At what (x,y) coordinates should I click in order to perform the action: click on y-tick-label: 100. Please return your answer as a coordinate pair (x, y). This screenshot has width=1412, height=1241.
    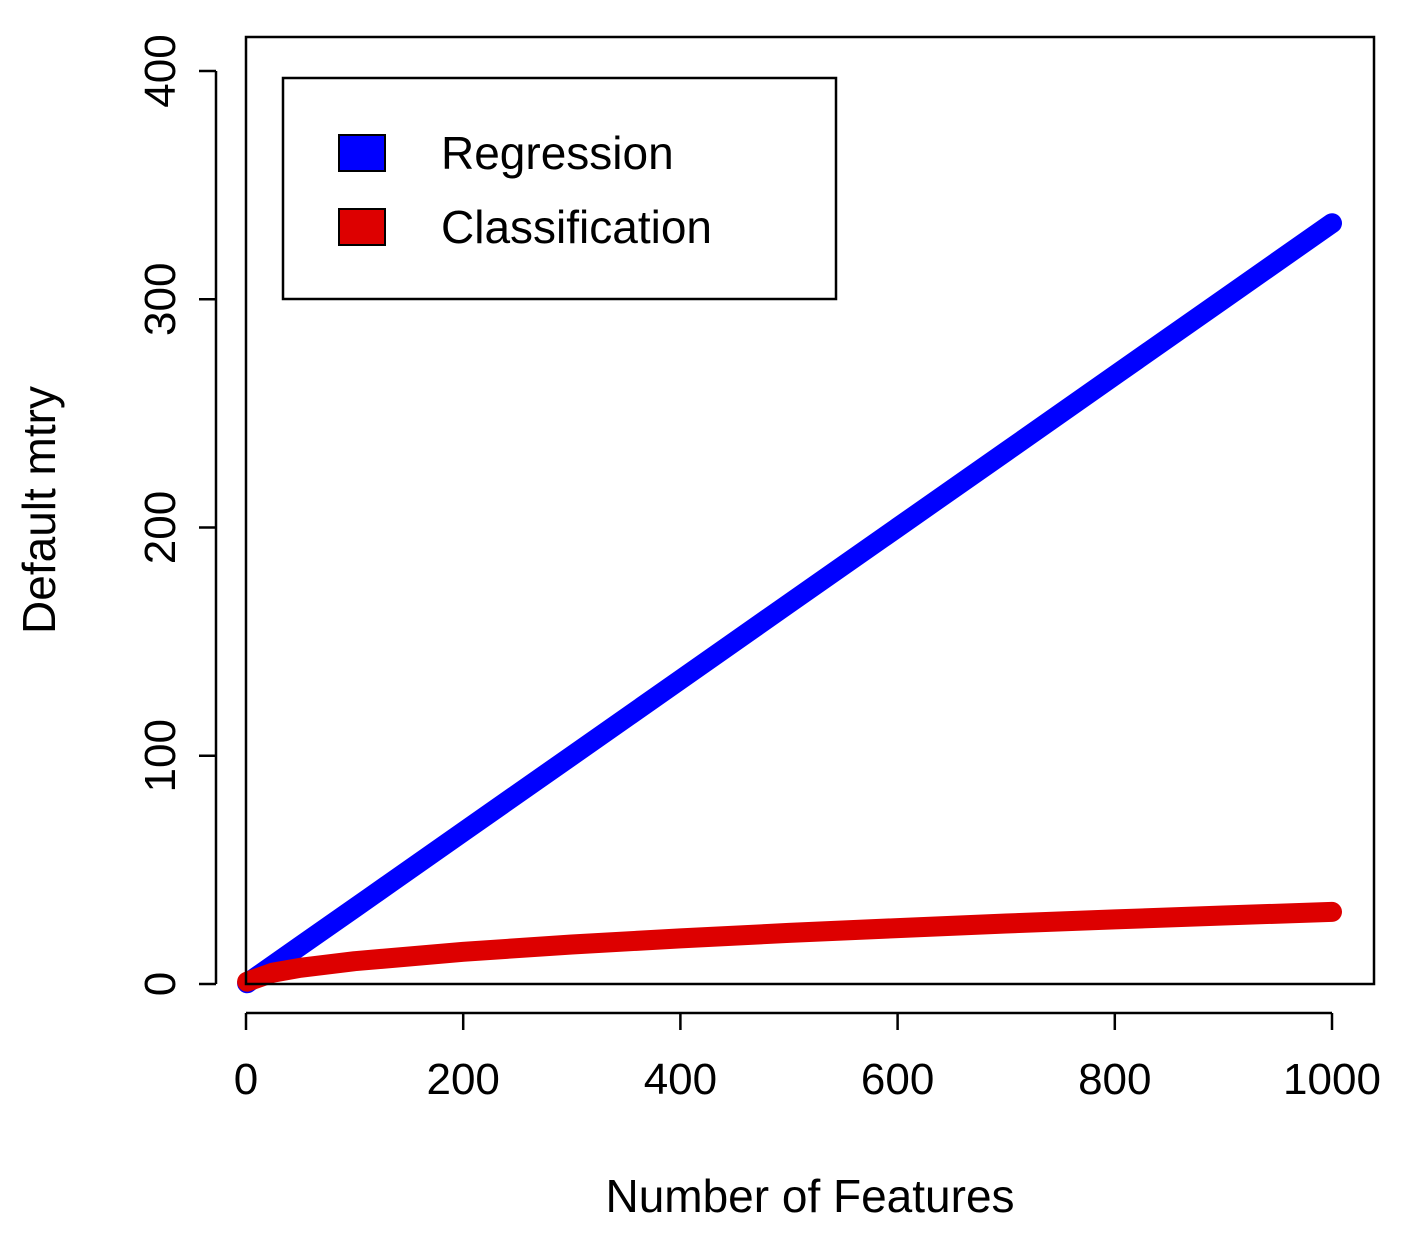
    Looking at the image, I should click on (160, 755).